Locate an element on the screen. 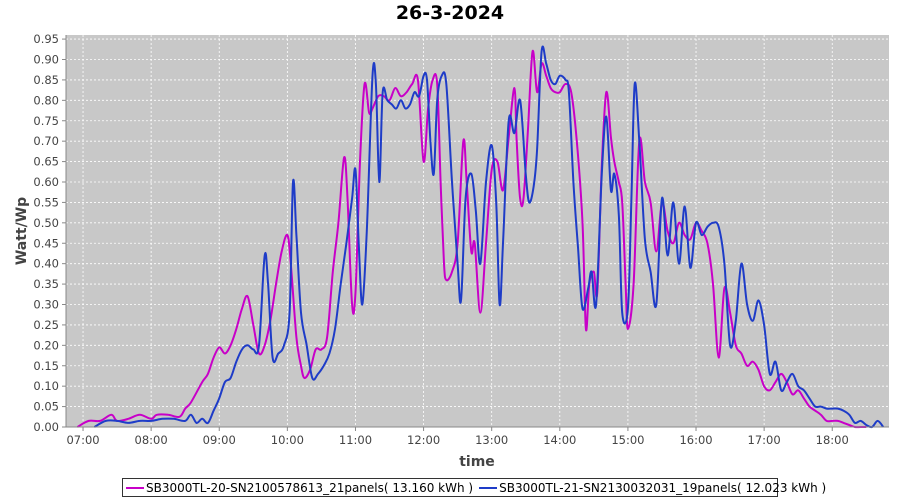 The height and width of the screenshot is (500, 900). y-tick-label: 0.65 is located at coordinates (46, 162).